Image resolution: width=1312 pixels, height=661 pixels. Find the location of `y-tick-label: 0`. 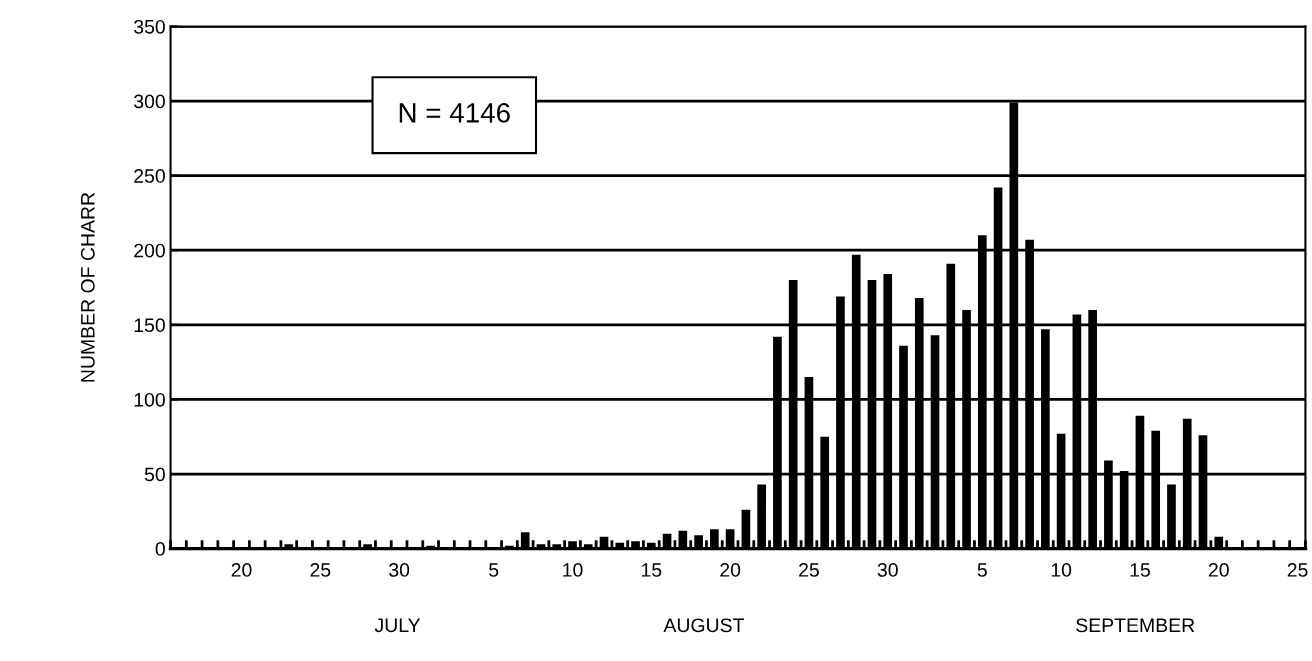

y-tick-label: 0 is located at coordinates (160, 549).